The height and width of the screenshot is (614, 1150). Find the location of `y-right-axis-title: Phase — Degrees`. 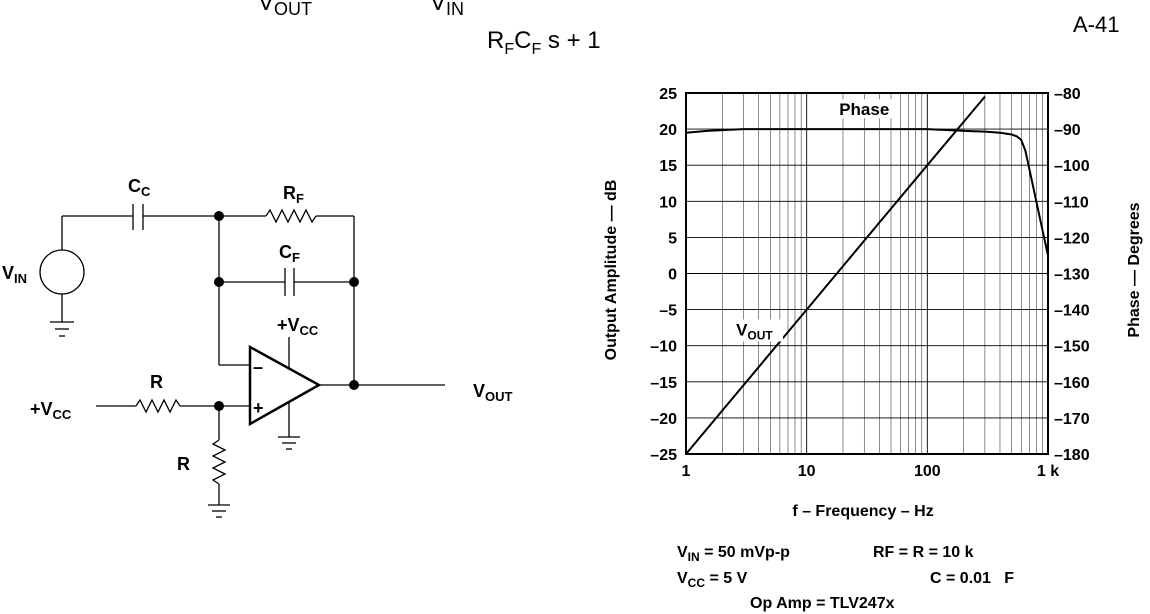

y-right-axis-title: Phase — Degrees is located at coordinates (1134, 269).